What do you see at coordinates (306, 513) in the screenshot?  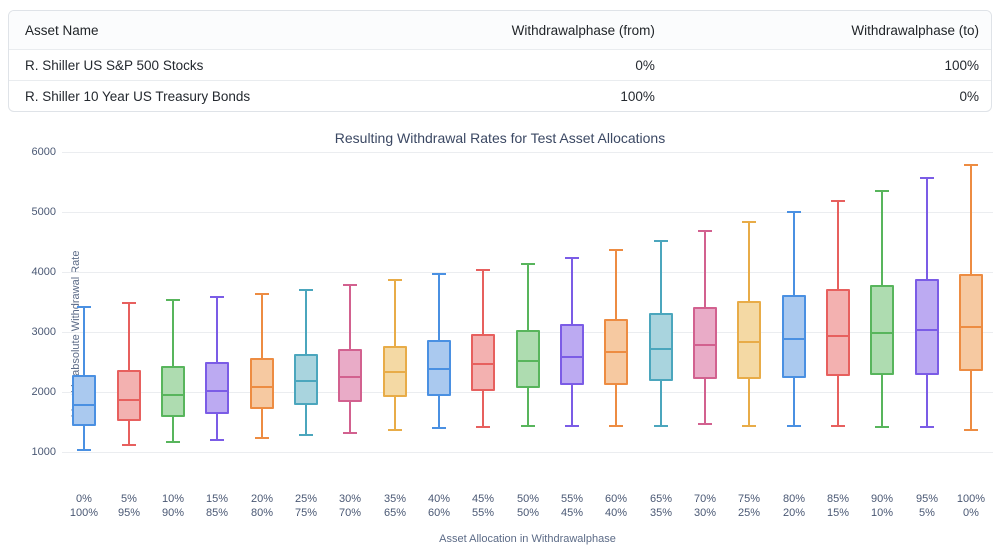 I see `x-tick-bonds-pct: 75%` at bounding box center [306, 513].